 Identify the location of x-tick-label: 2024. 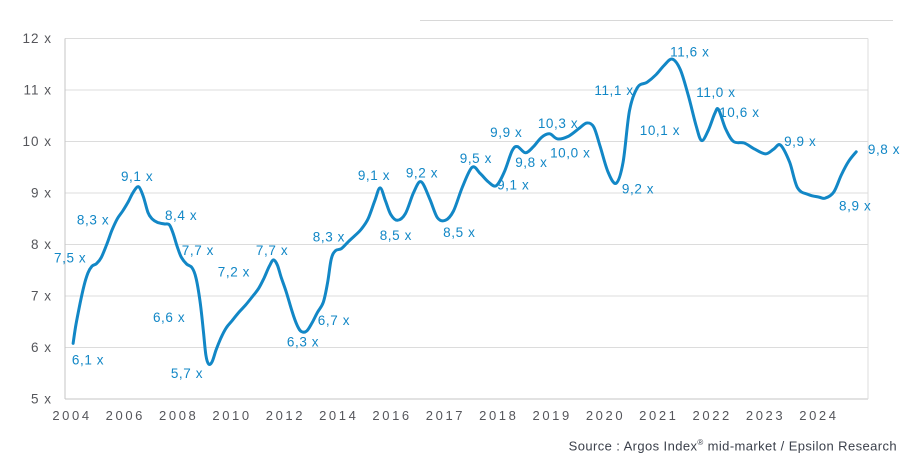
(818, 415).